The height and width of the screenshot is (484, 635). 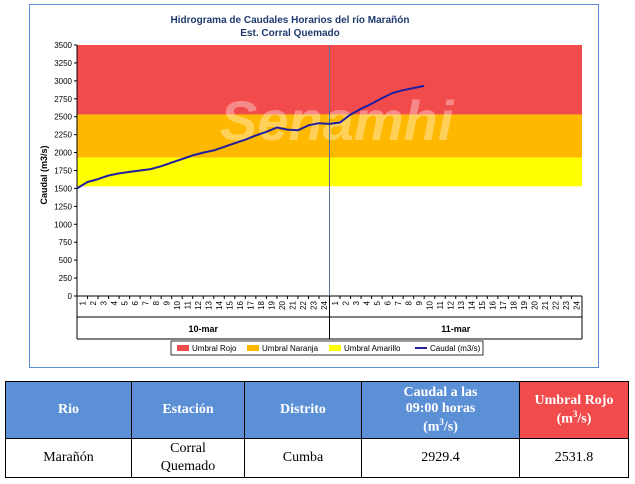 What do you see at coordinates (188, 458) in the screenshot?
I see `cell-estacion: Corral Quemado` at bounding box center [188, 458].